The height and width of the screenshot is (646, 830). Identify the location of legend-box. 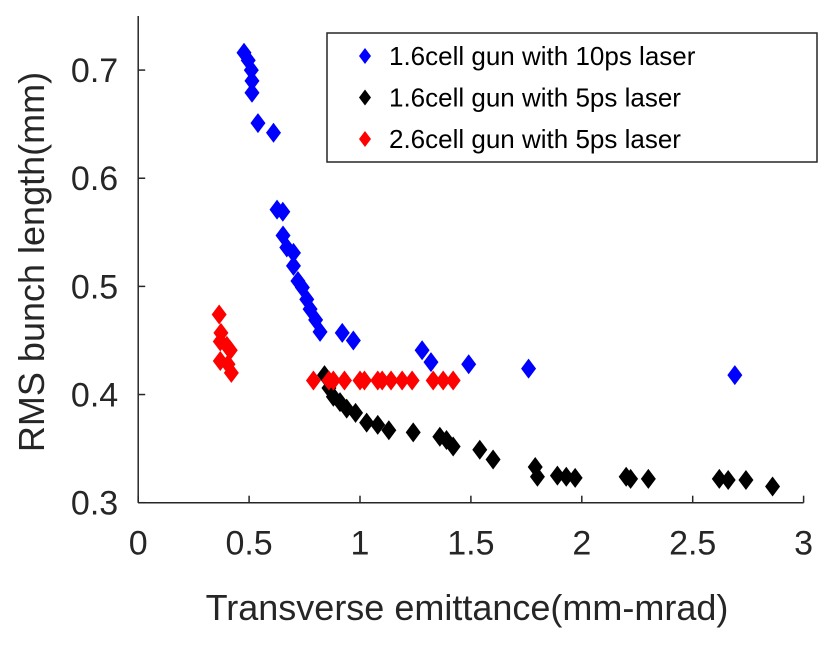
(572, 97).